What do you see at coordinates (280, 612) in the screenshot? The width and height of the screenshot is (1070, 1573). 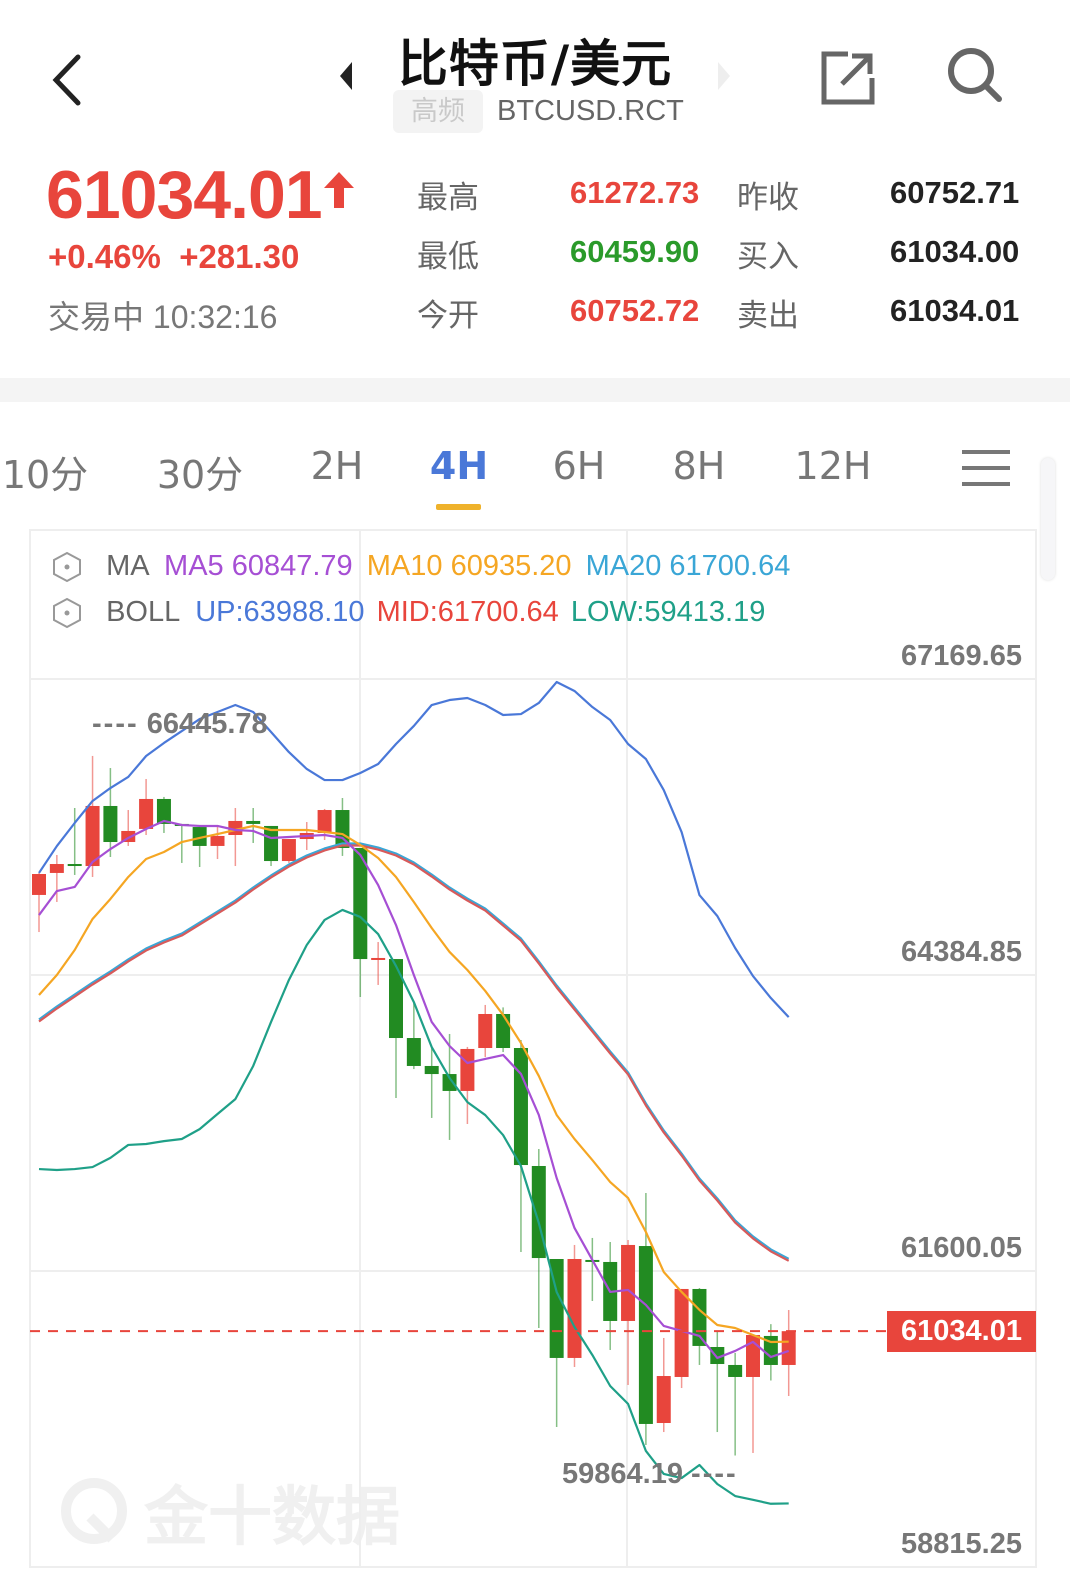 I see `boll-up-value: UP:63988.10` at bounding box center [280, 612].